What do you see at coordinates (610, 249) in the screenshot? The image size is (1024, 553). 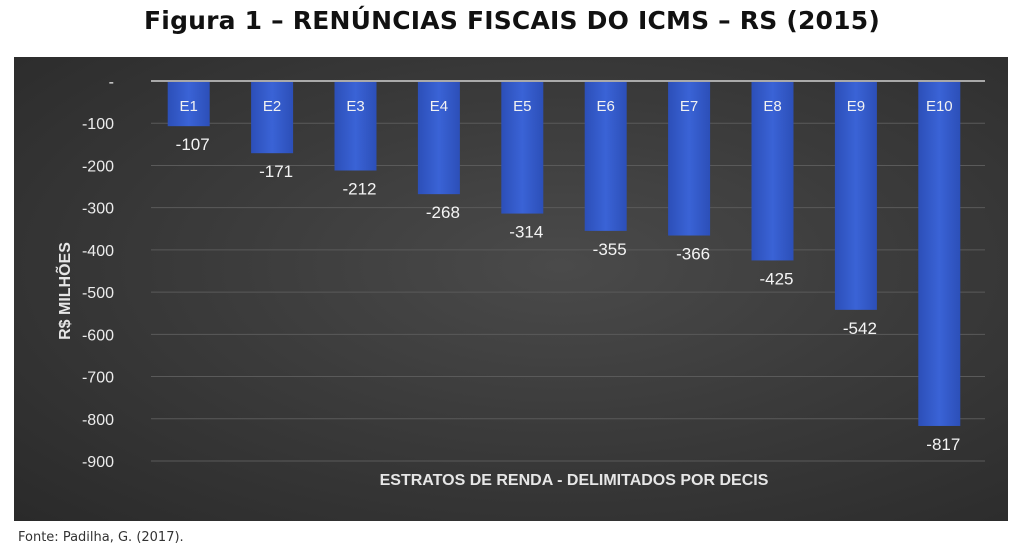 I see `data-label: -355` at bounding box center [610, 249].